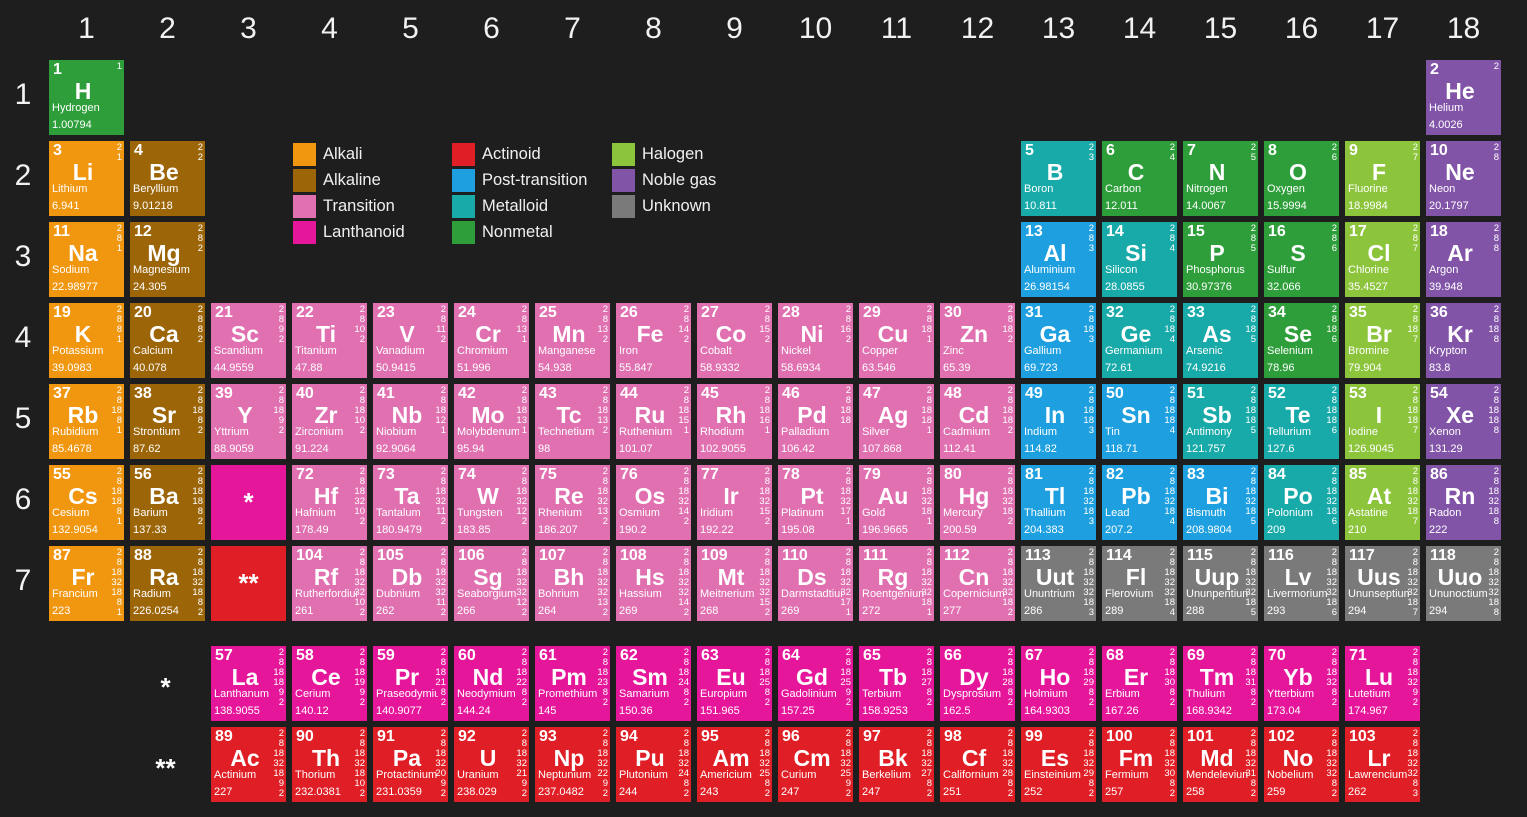  I want to click on element-scandium: 21 Sc Scandium 44.9559 2 8 9 2, so click(248, 340).